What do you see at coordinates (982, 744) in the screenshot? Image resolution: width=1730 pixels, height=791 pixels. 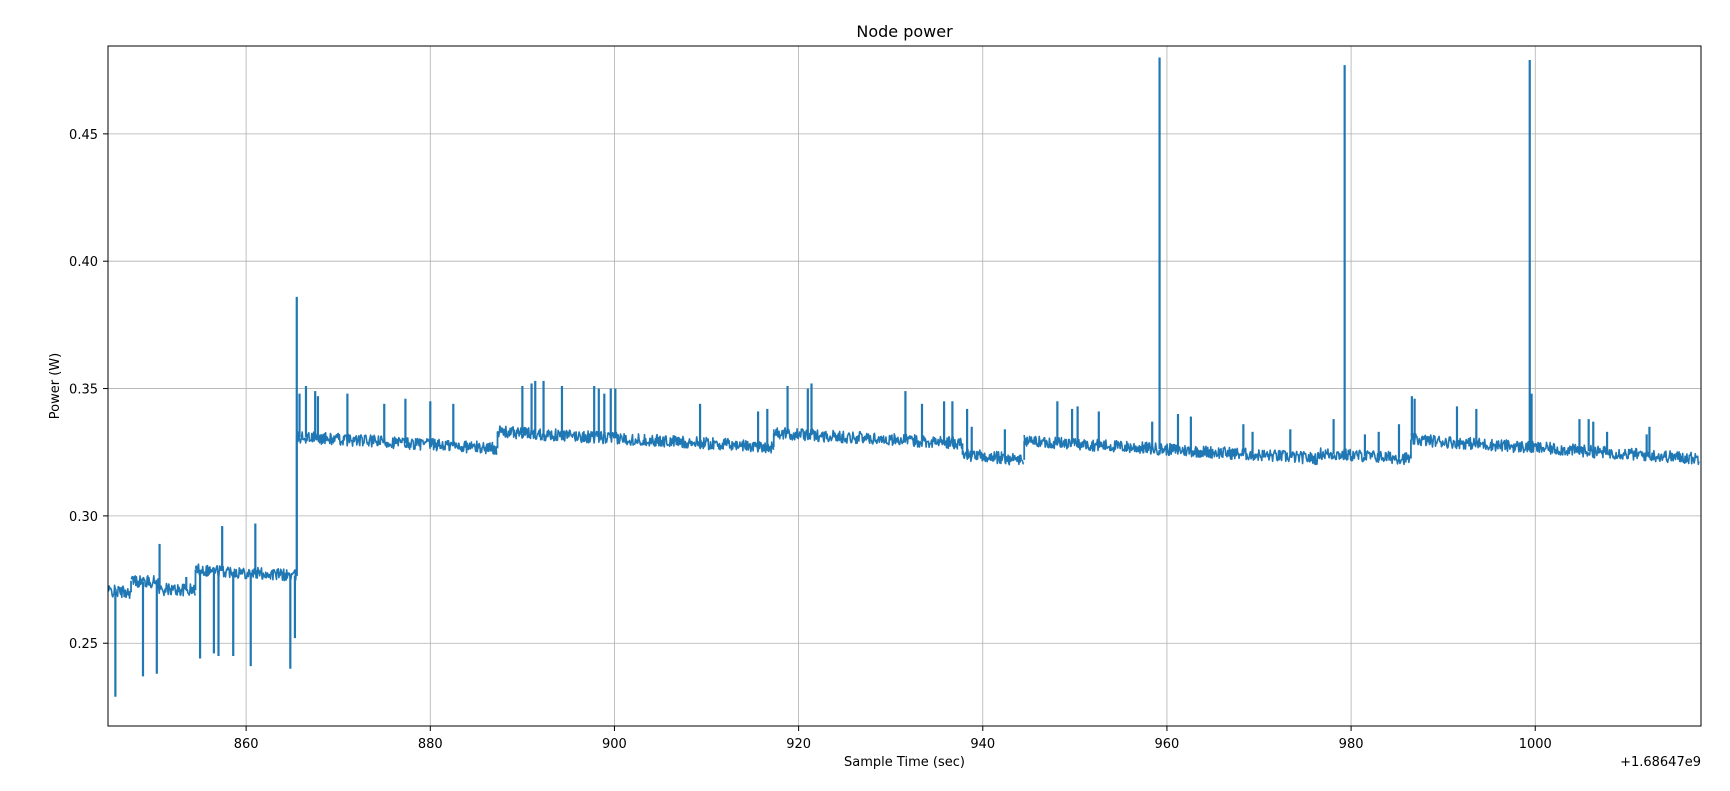 I see `x-tick-label: 940` at bounding box center [982, 744].